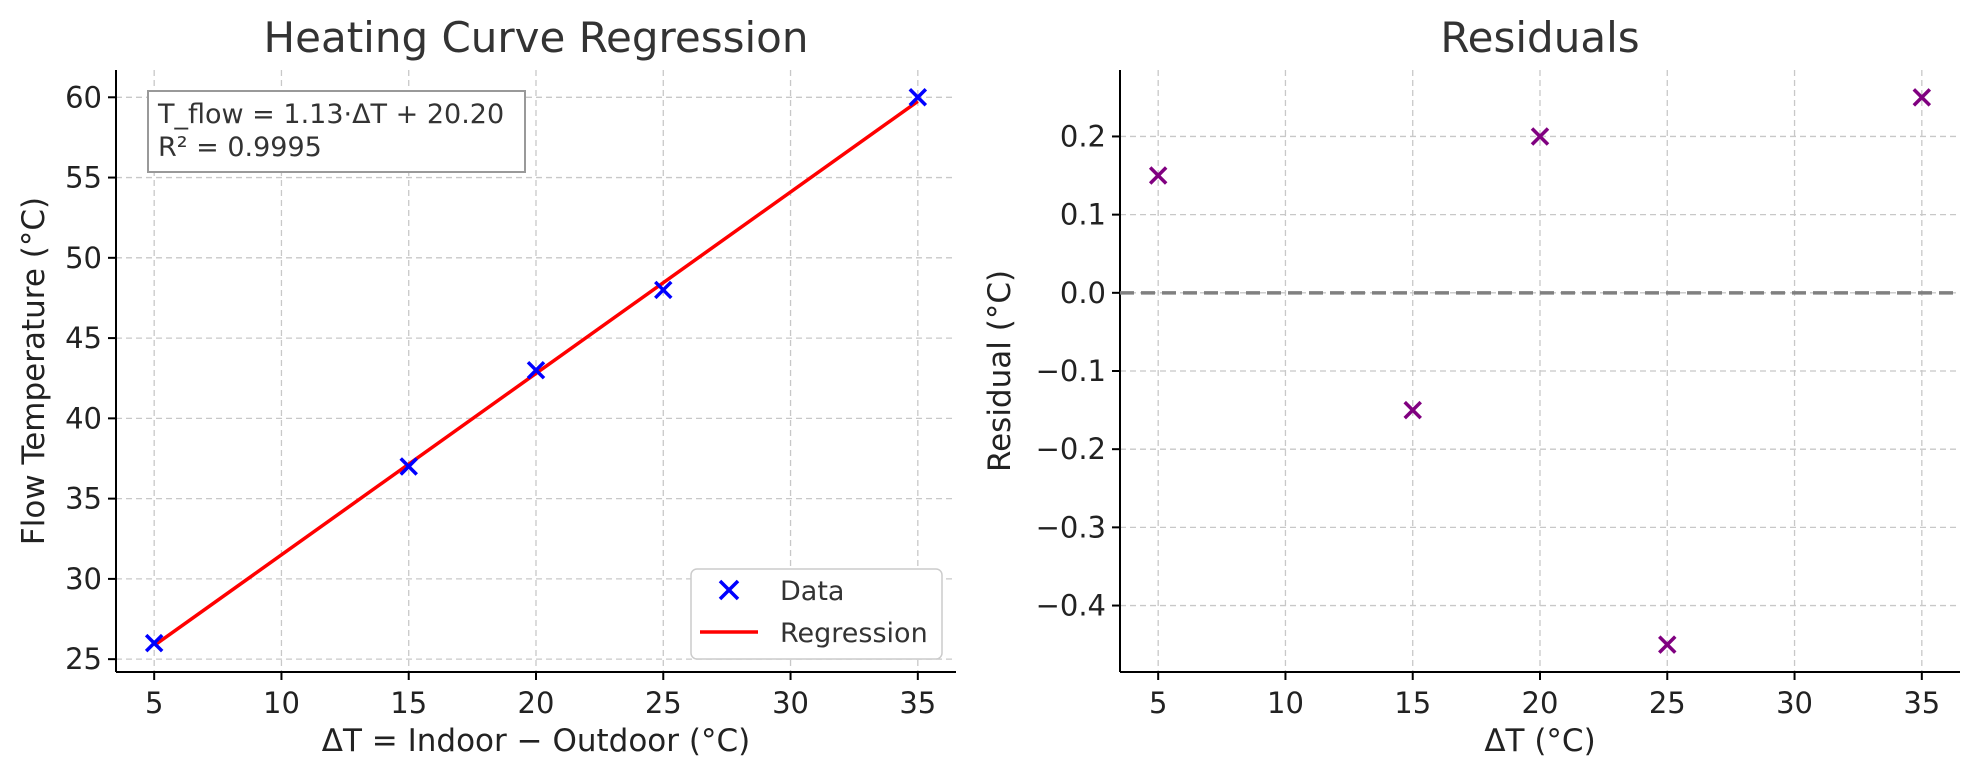  Describe the element at coordinates (1071, 606) in the screenshot. I see `residuals-y-tick-label: −0.4` at that location.